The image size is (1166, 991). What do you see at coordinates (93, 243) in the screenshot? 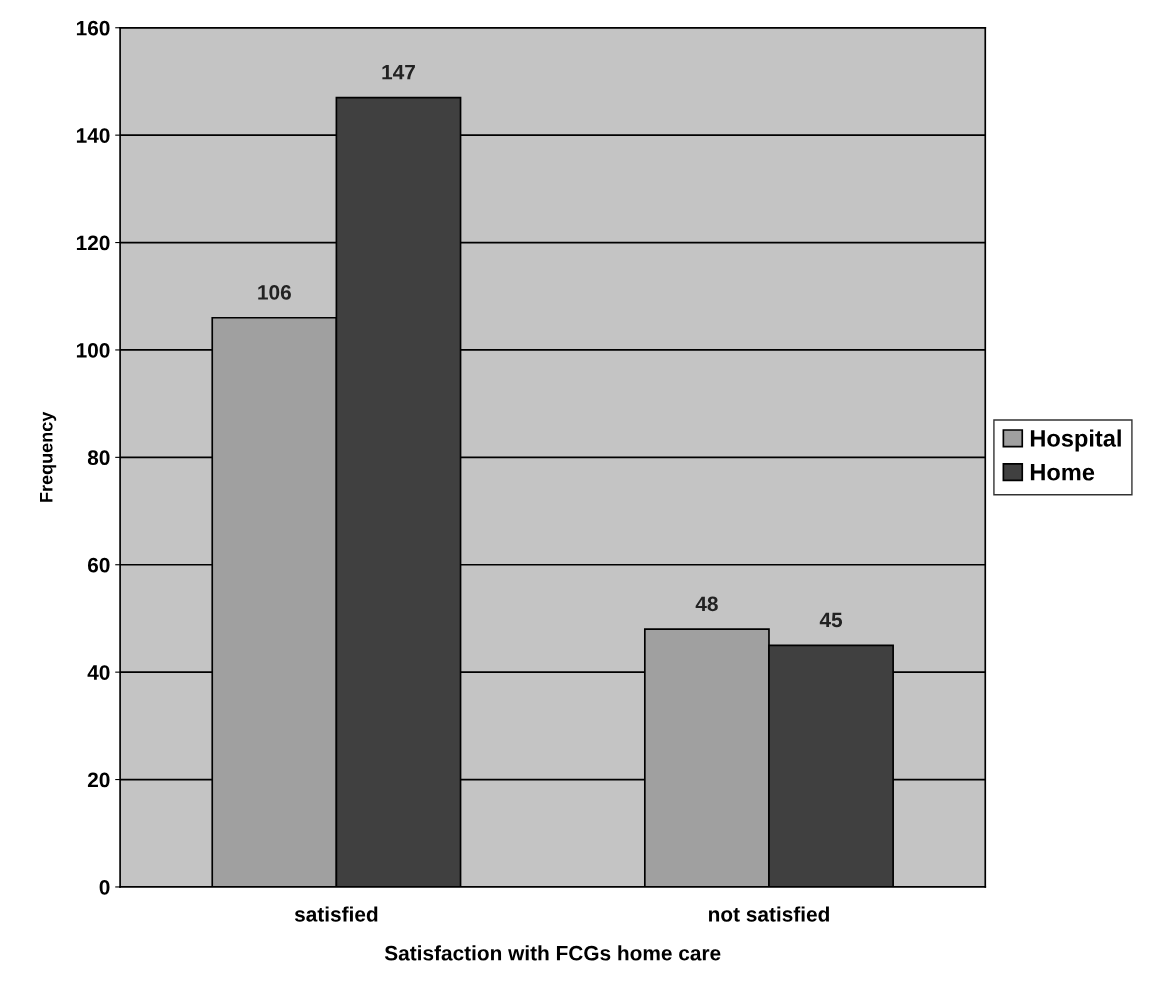
I see `y-tick-label: 120` at bounding box center [93, 243].